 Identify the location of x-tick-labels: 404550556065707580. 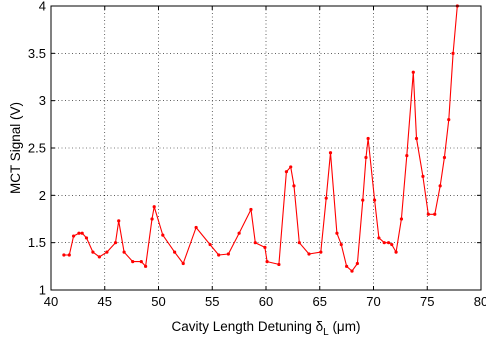
(265, 301).